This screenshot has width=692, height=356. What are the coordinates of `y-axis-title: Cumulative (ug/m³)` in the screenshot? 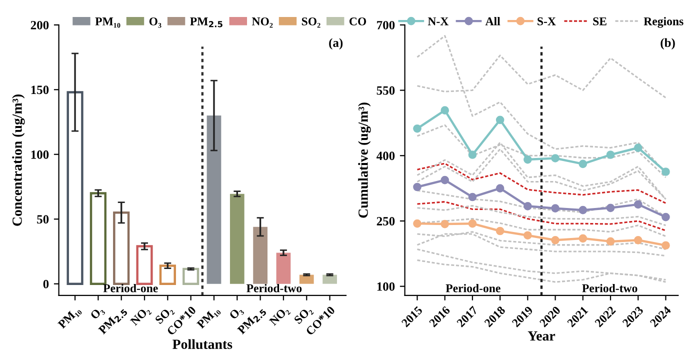 It's located at (364, 160).